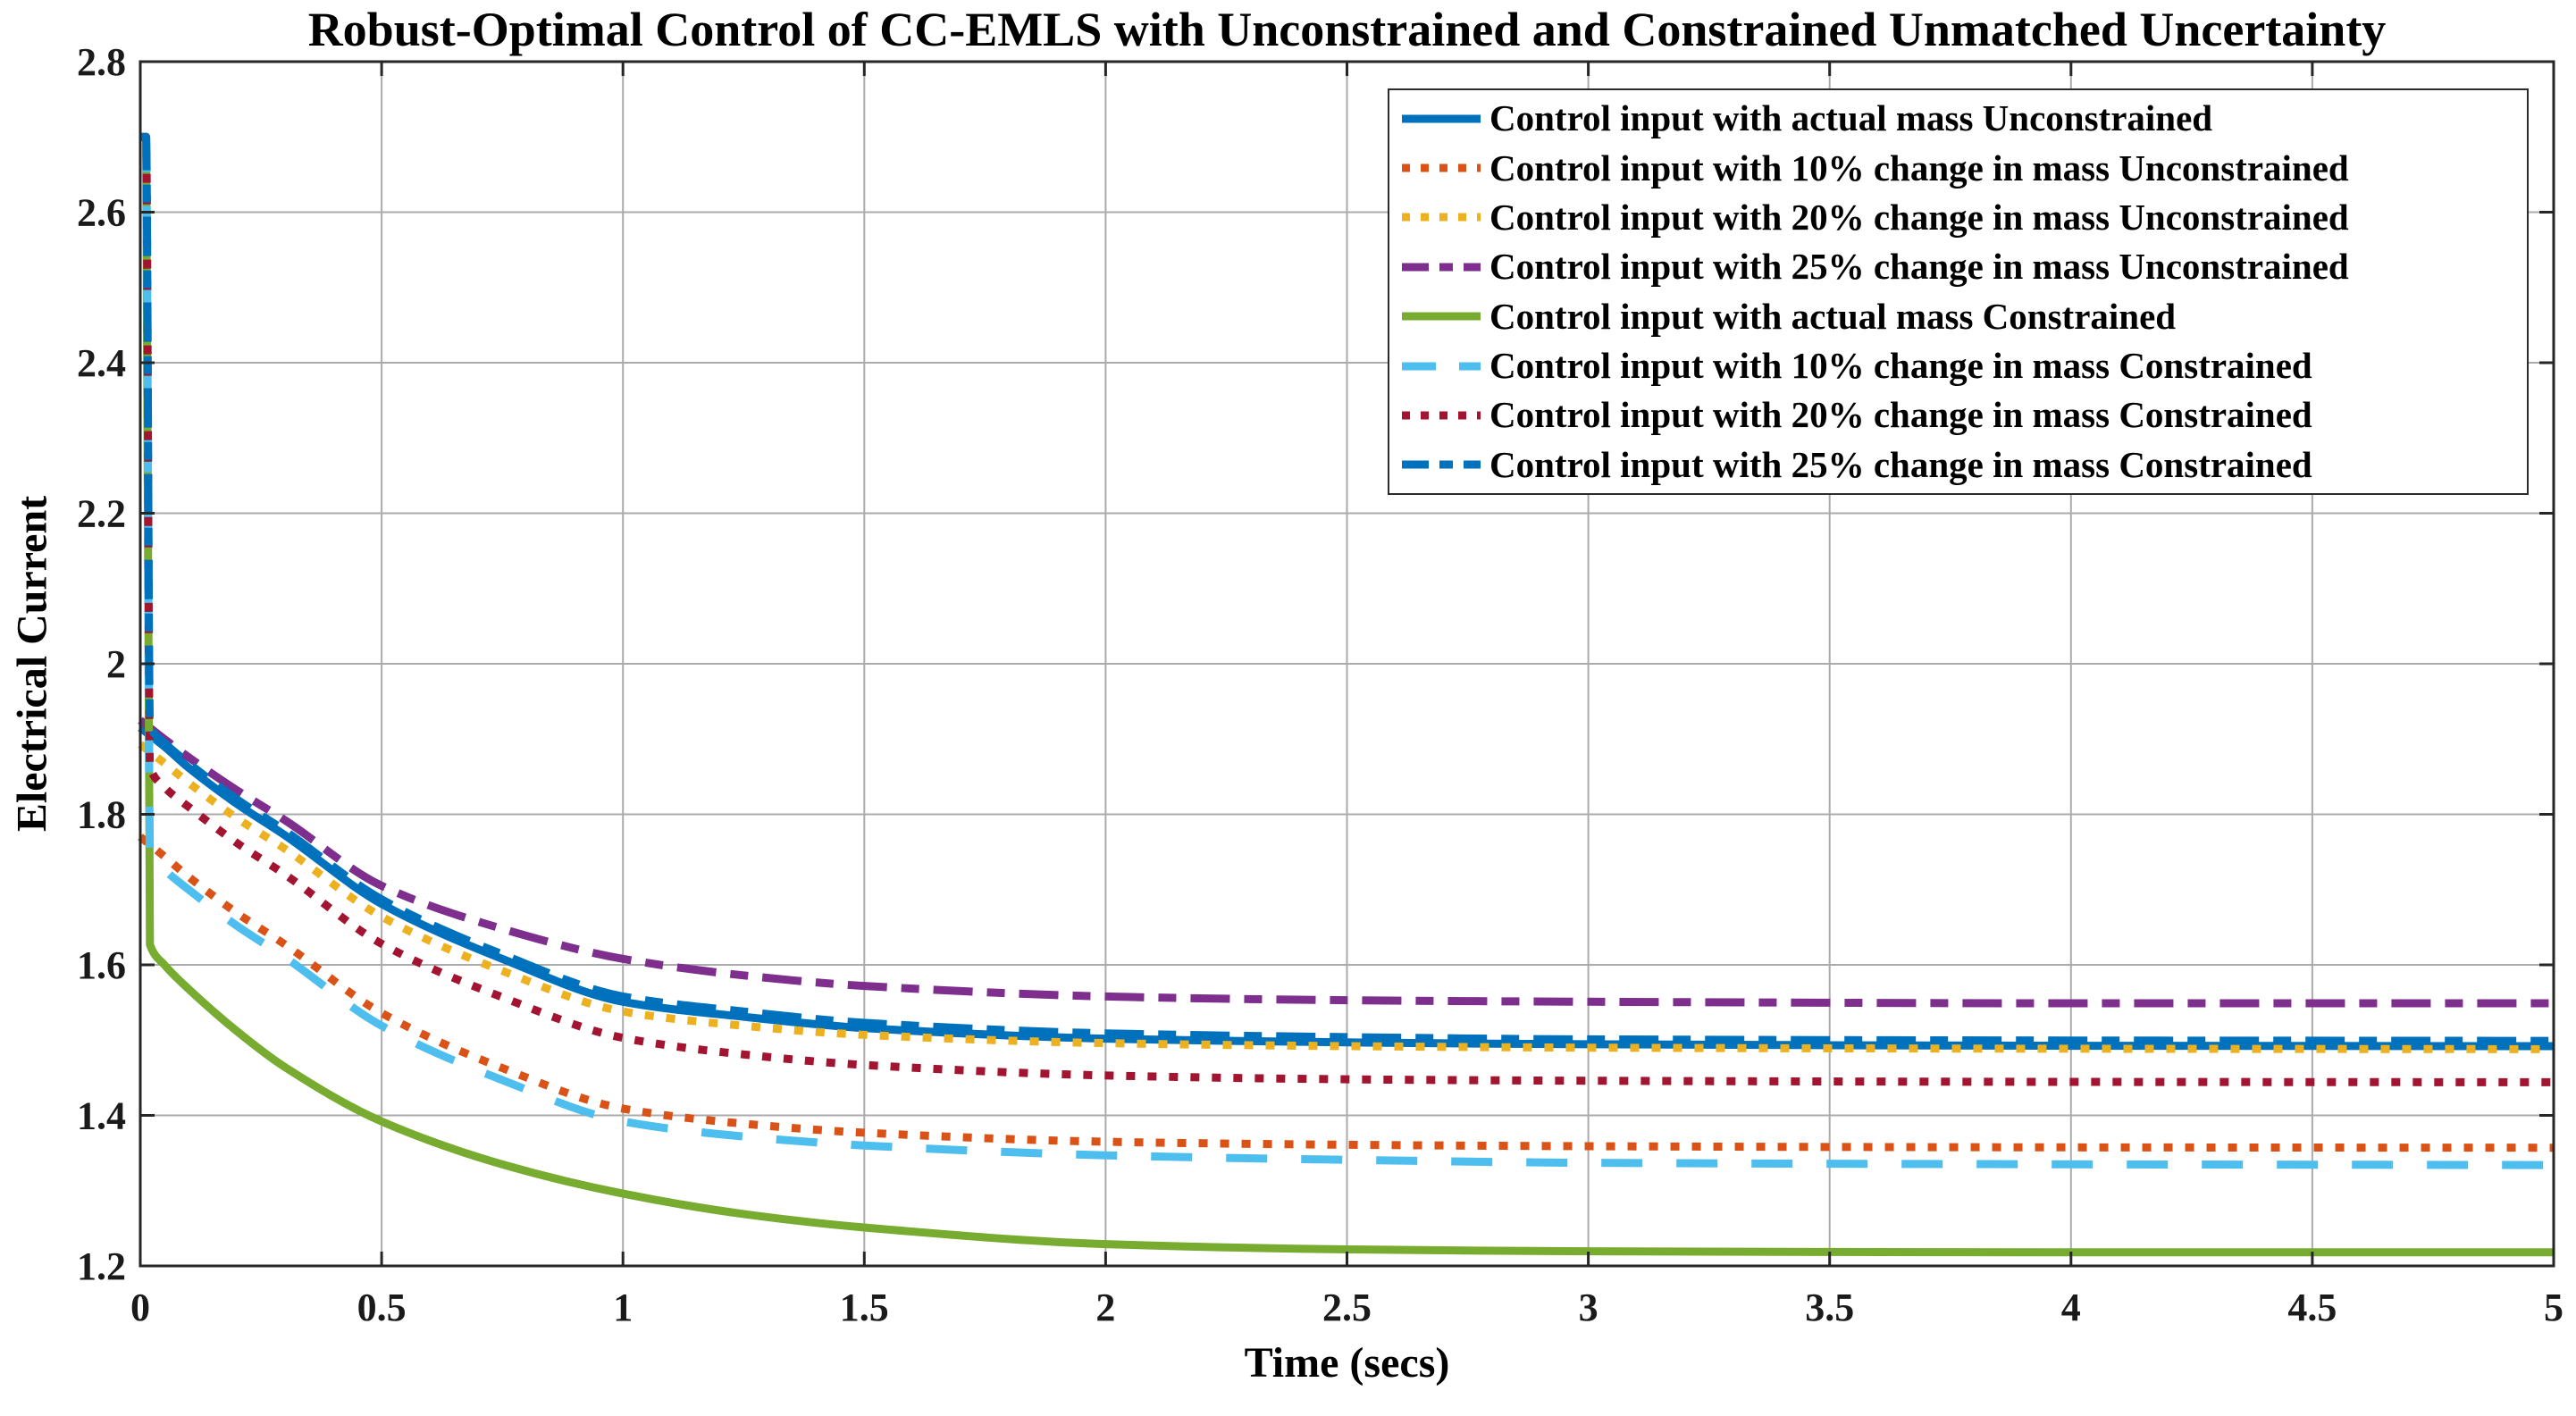  I want to click on y-tick-label: 2.4, so click(101, 363).